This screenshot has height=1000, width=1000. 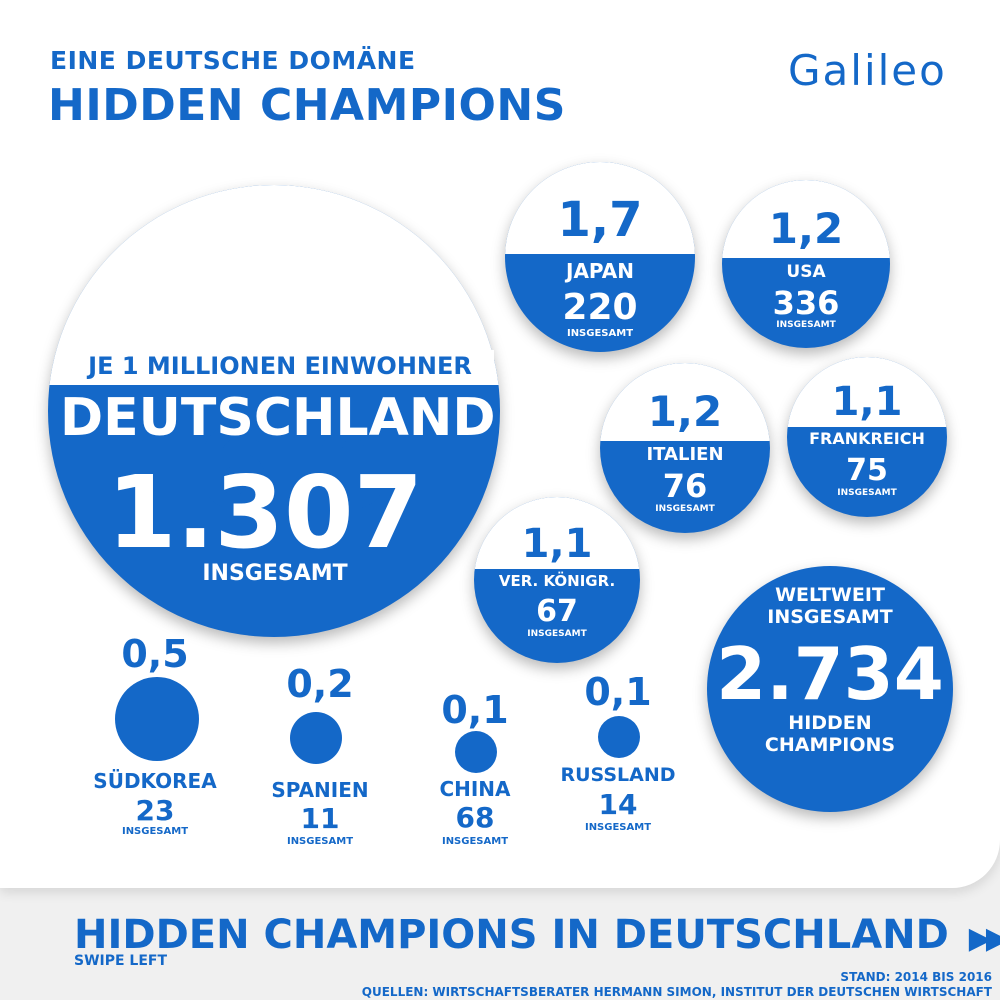 I want to click on stand-note: STAND: 2014 BIS 2016, so click(x=916, y=977).